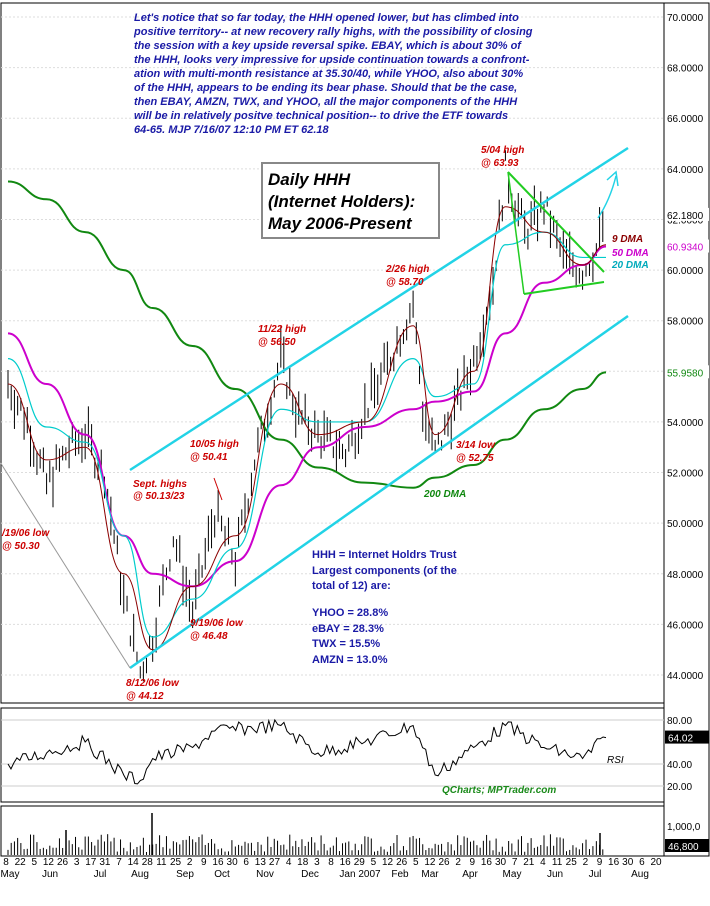 Image resolution: width=710 pixels, height=906 pixels. I want to click on annotation-sept-highs: @ 50.13/23, so click(159, 496).